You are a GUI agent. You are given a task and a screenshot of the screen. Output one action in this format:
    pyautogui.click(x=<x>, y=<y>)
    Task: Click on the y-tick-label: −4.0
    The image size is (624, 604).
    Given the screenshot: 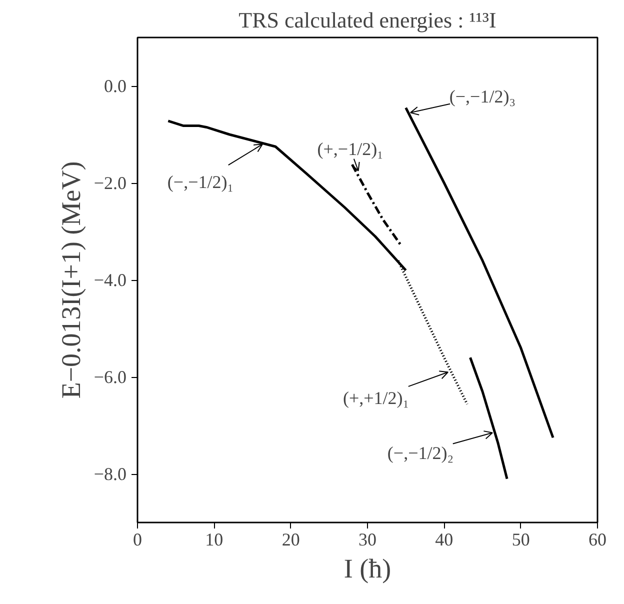 What is the action you would take?
    pyautogui.click(x=110, y=280)
    